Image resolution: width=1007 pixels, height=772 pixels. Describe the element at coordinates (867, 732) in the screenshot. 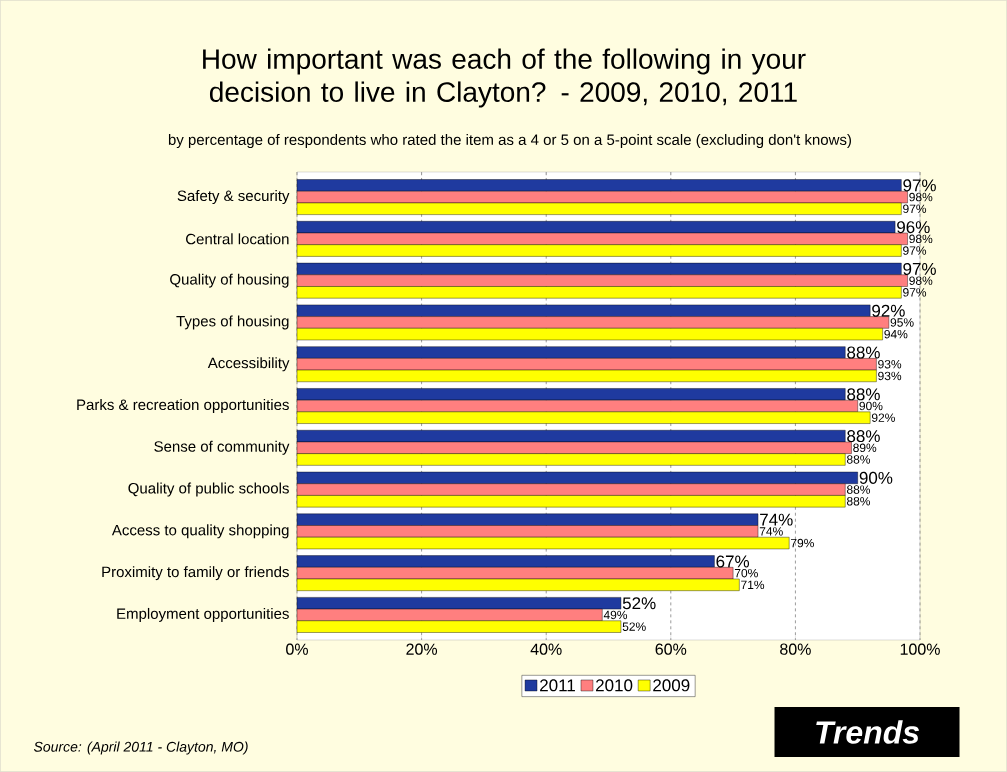

I see `text: Trends` at that location.